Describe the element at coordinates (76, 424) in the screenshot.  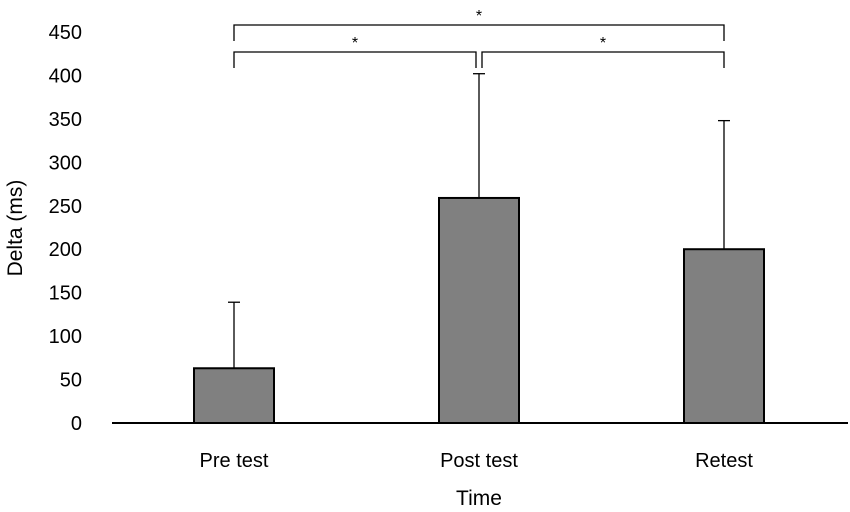
I see `y-tick-label: 0` at that location.